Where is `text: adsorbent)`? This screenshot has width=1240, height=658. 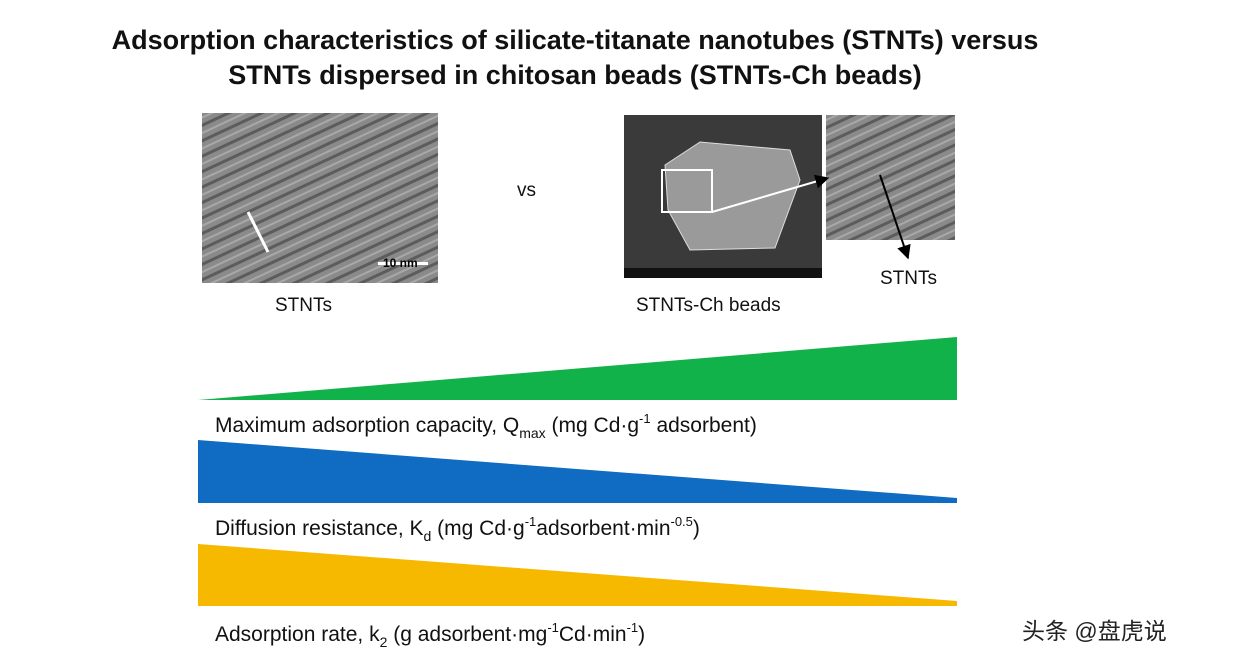 text: adsorbent) is located at coordinates (703, 425).